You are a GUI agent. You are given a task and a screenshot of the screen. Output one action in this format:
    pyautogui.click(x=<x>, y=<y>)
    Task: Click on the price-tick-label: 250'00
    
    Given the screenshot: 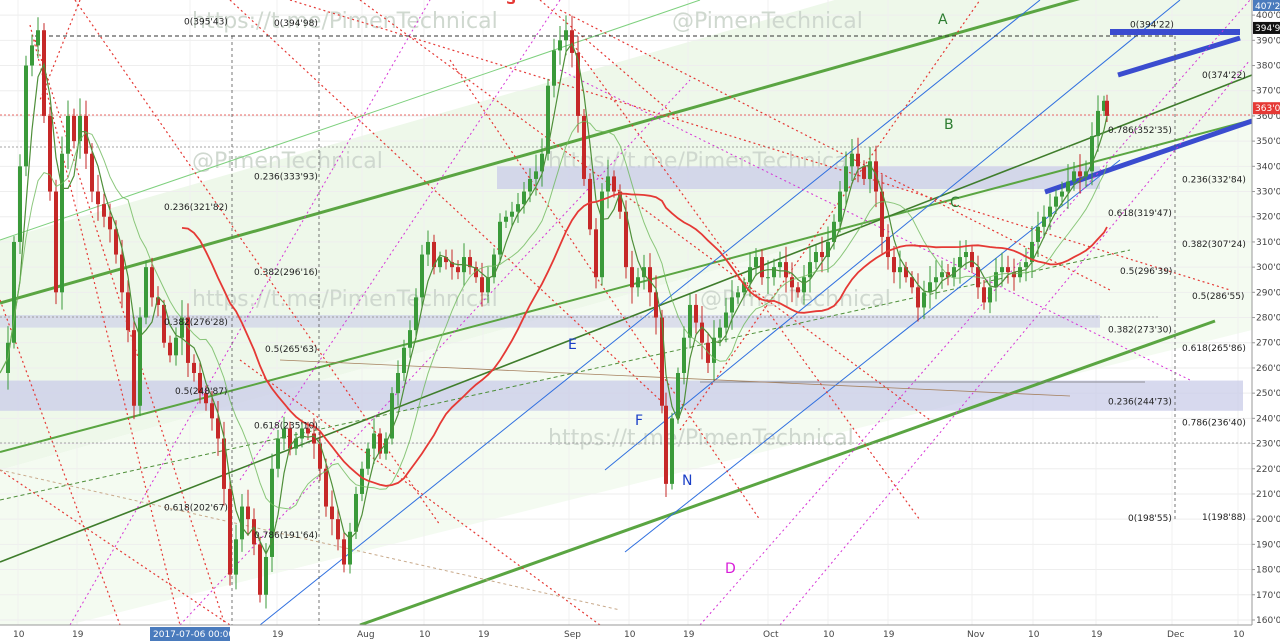 What is the action you would take?
    pyautogui.click(x=1268, y=394)
    